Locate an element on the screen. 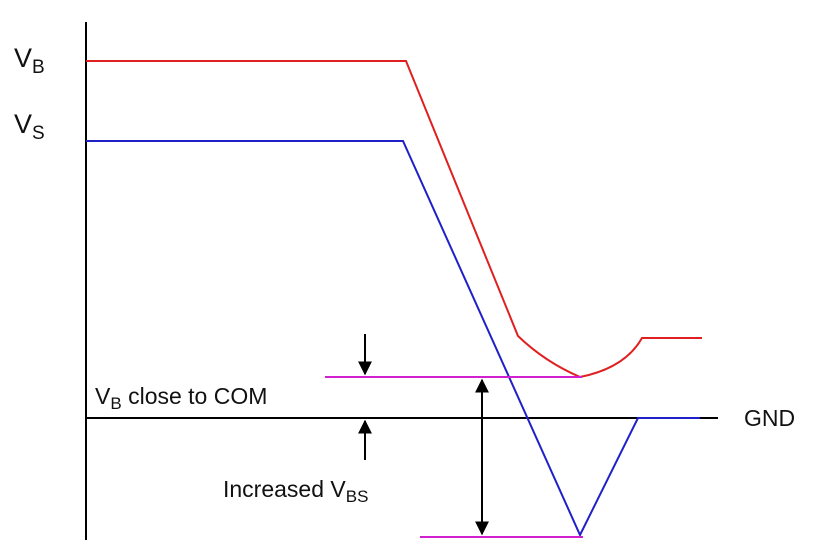 The width and height of the screenshot is (822, 560). increased-vbs-sub: BS is located at coordinates (357, 496).